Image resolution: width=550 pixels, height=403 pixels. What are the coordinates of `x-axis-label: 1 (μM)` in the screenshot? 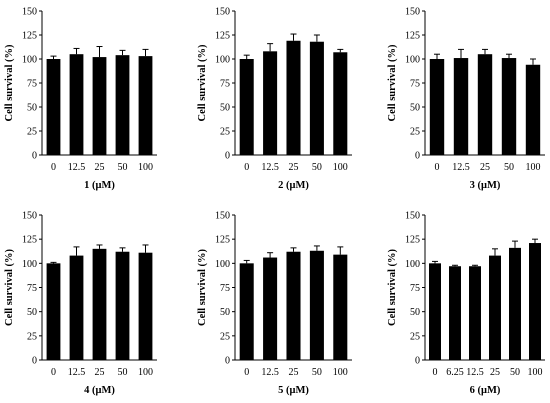 It's located at (99, 185).